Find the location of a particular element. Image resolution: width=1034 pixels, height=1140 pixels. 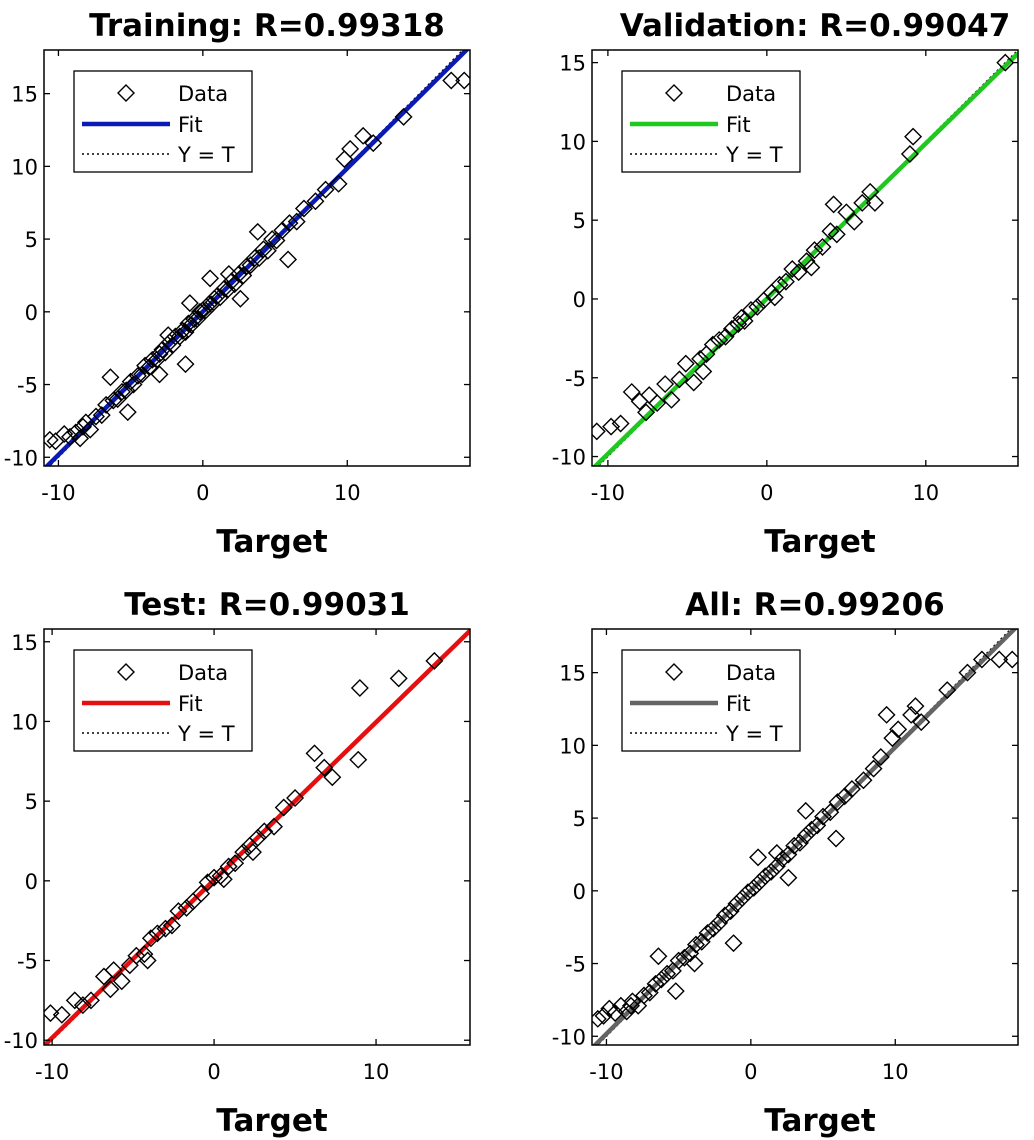

legend-box is located at coordinates (163, 121).